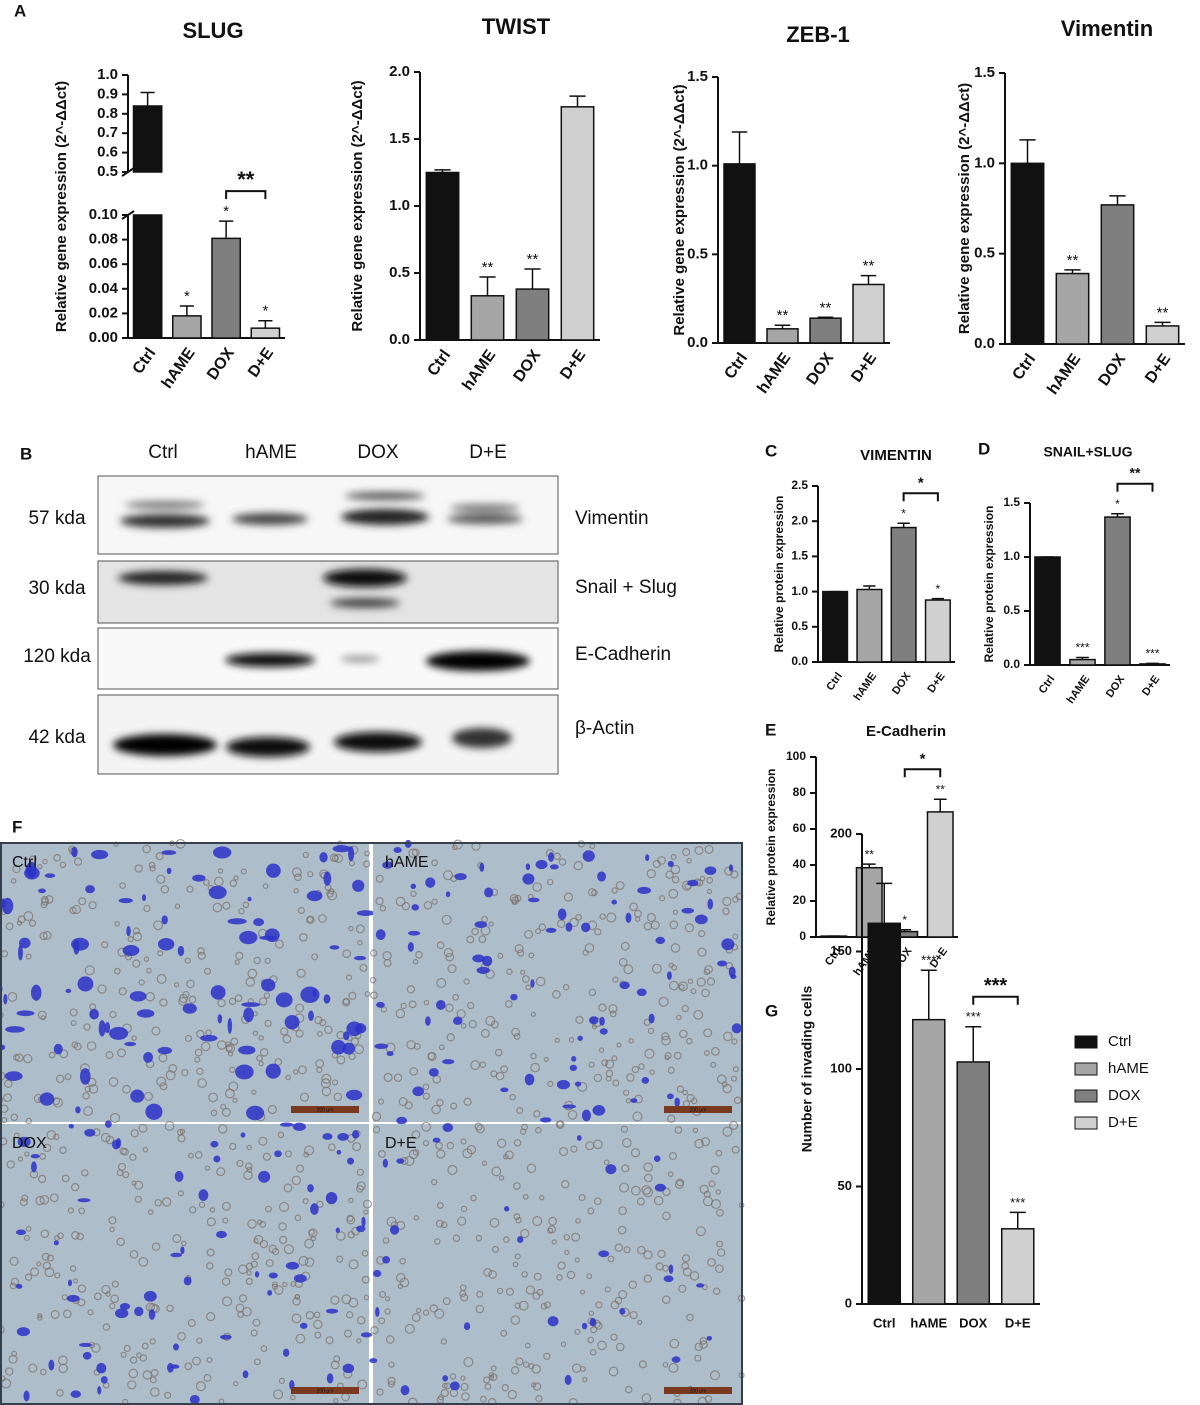 This screenshot has height=1405, width=1200. I want to click on y-tick-label: 0.5, so click(107, 171).